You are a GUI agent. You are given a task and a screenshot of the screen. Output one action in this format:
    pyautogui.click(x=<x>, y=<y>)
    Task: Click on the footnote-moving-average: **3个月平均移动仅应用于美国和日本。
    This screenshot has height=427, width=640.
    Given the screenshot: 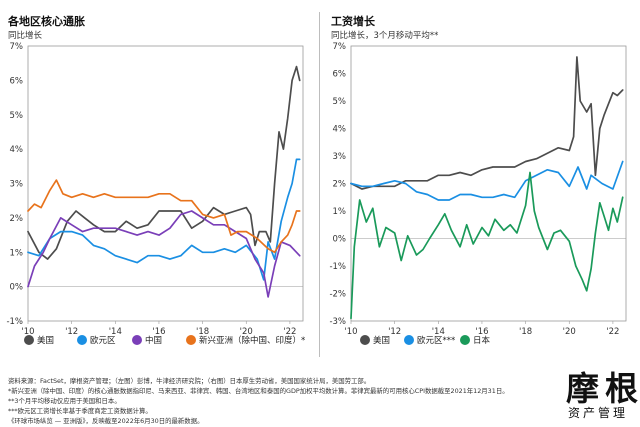 What is the action you would take?
    pyautogui.click(x=64, y=401)
    